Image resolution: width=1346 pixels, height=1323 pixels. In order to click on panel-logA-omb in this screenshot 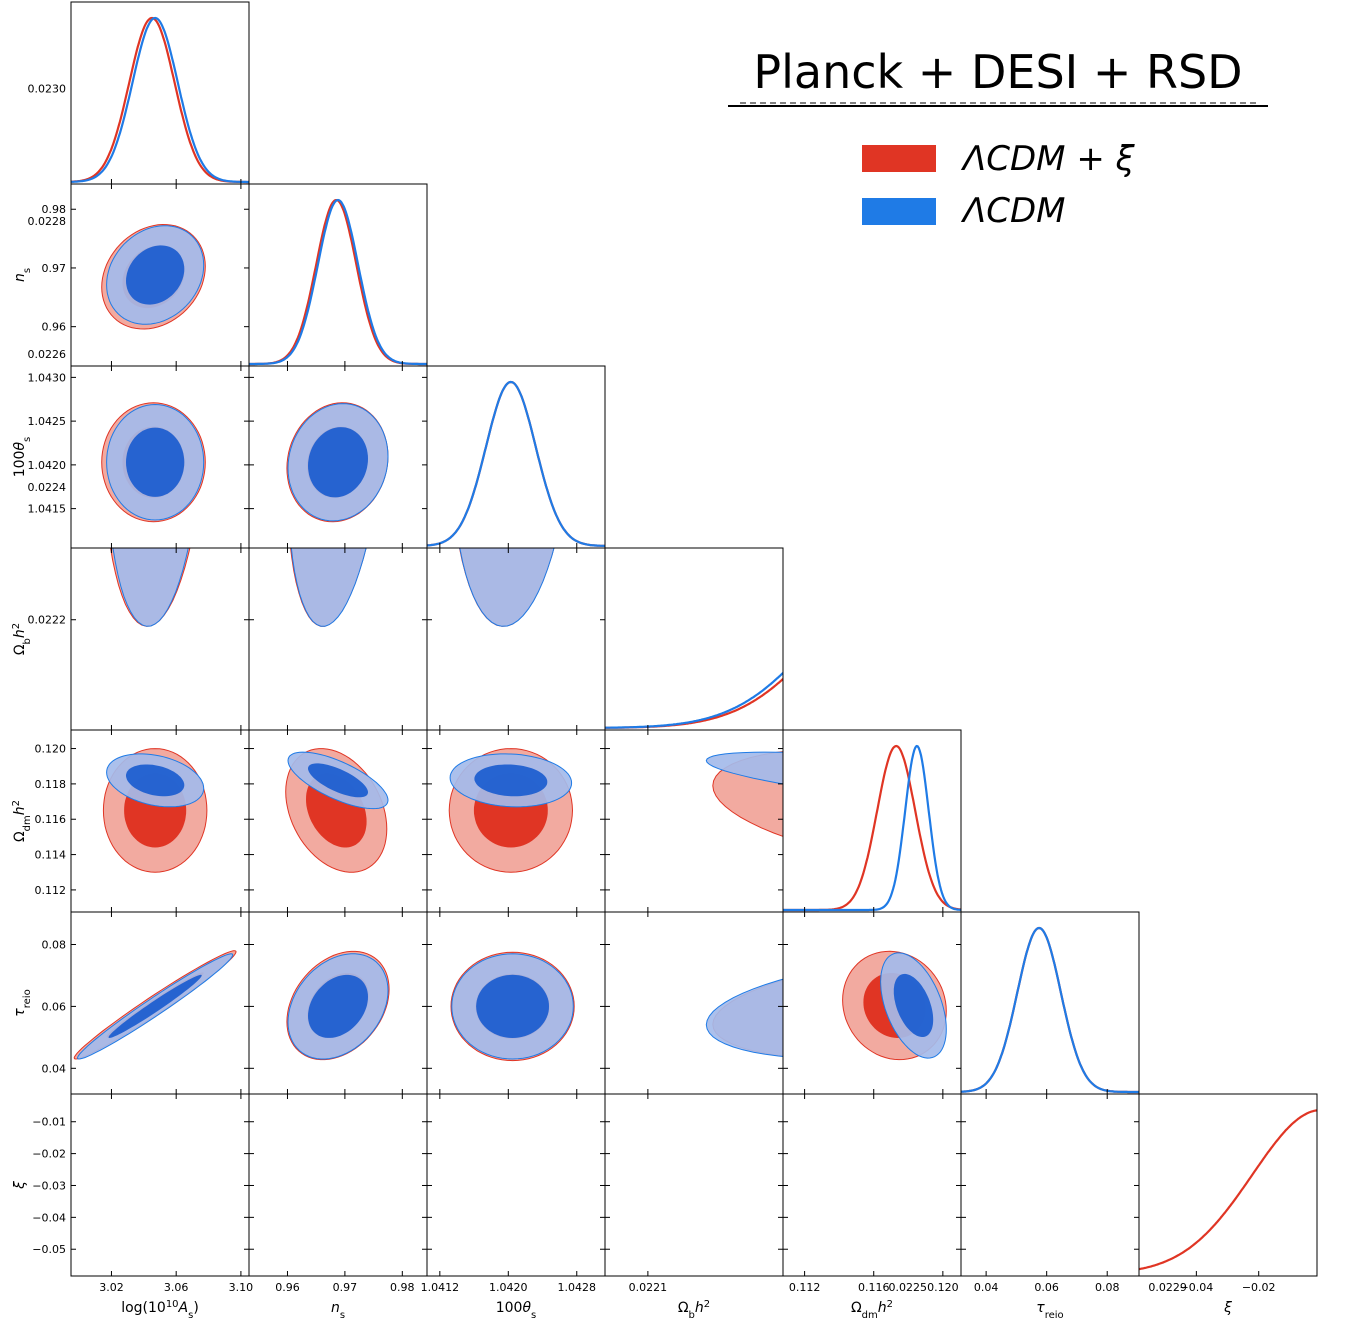, I will do `click(160, 639)`.